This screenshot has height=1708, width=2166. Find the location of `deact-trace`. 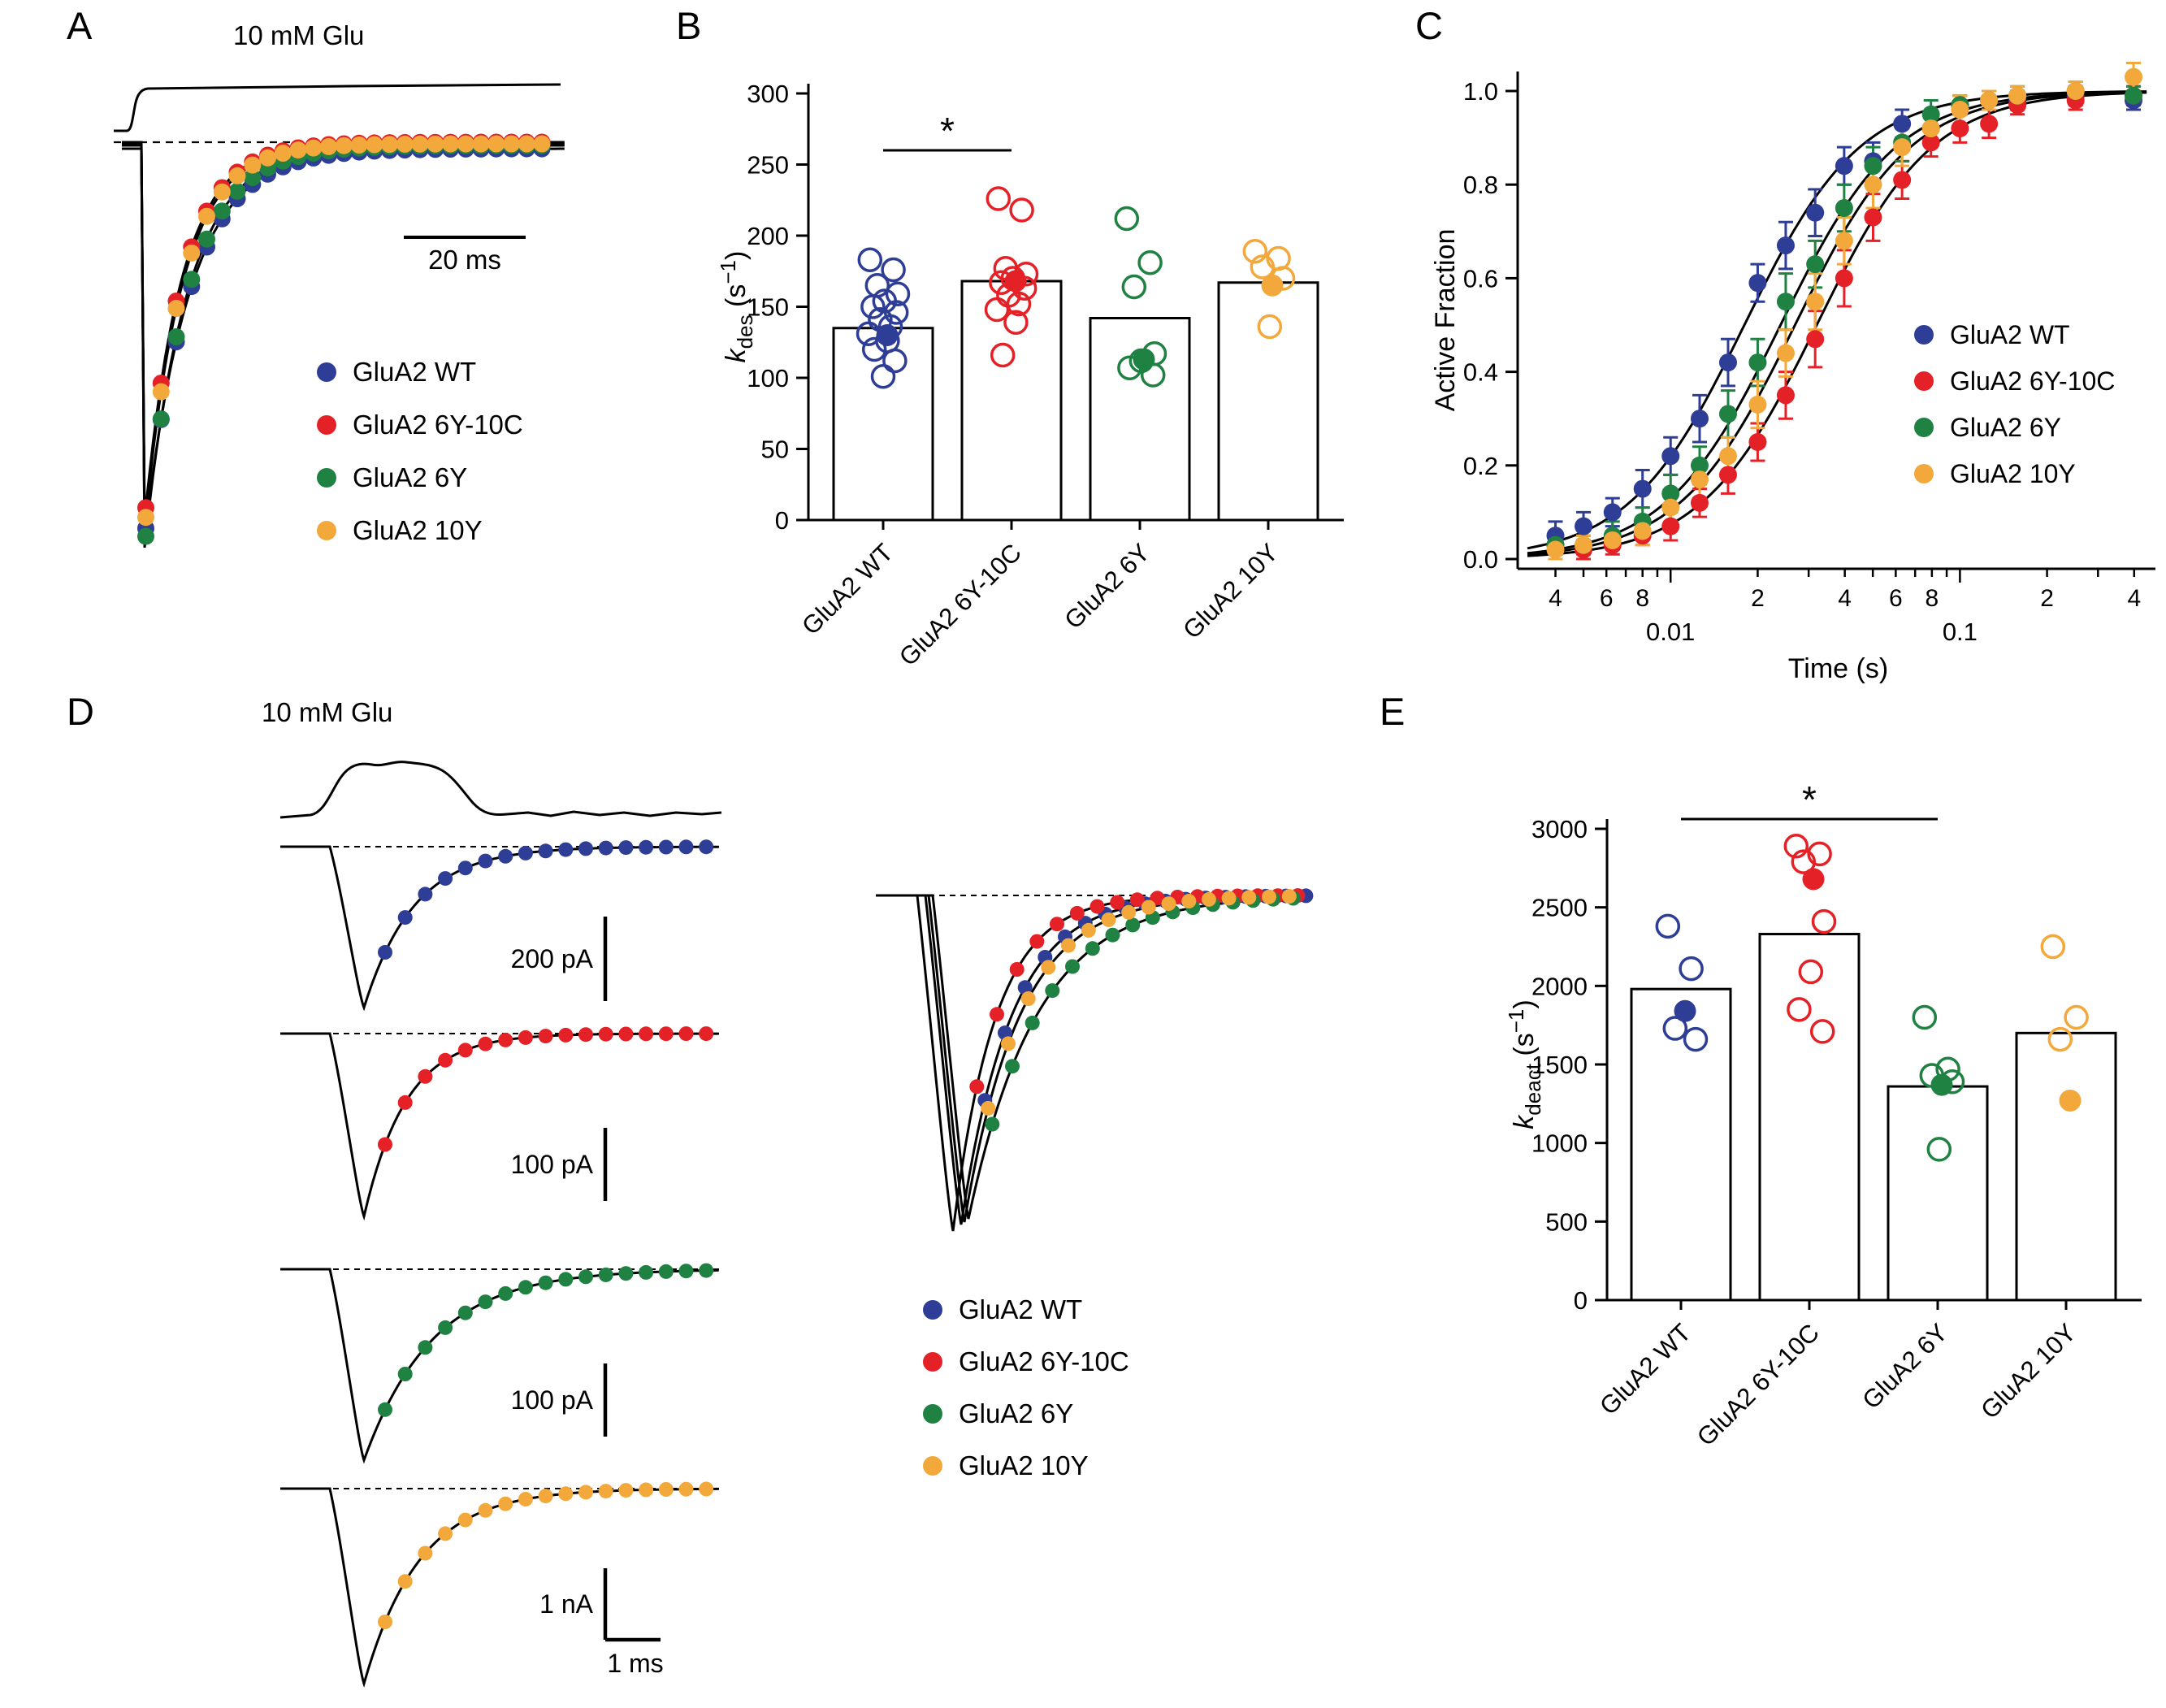

deact-trace is located at coordinates (499, 928).